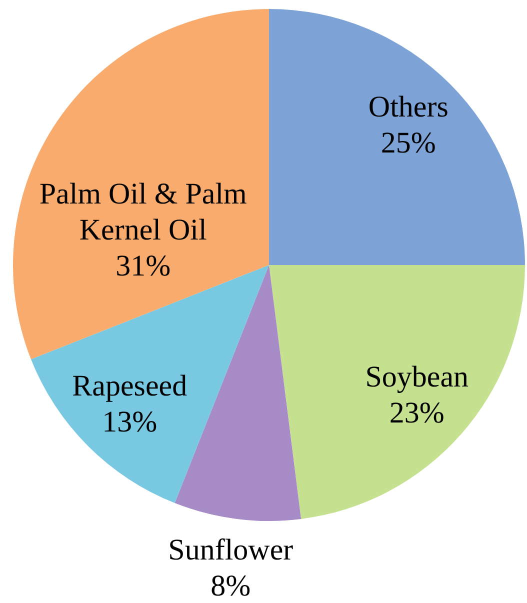  Describe the element at coordinates (130, 385) in the screenshot. I see `slice-label: Rapeseed` at that location.